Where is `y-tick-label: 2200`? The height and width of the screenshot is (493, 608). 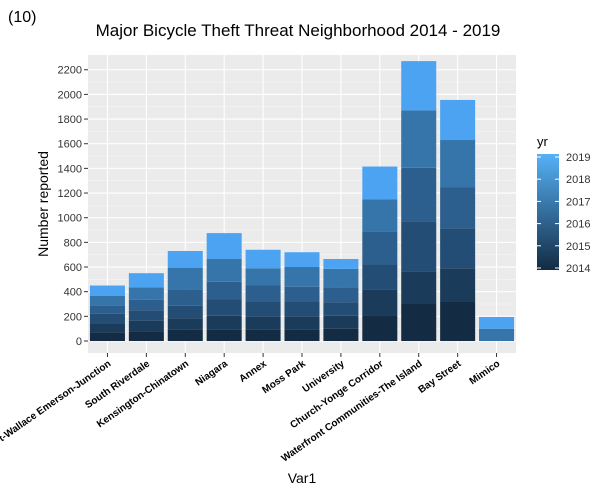 y-tick-label: 2200 is located at coordinates (70, 71).